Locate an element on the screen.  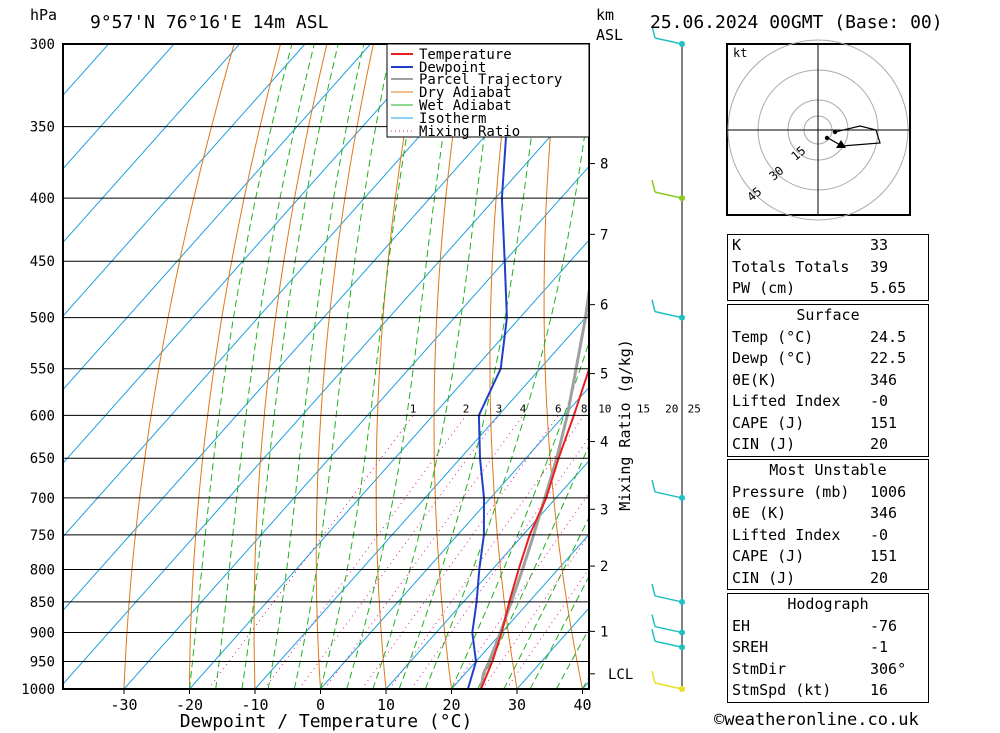
temp-tick-label: 0 is located at coordinates (320, 705).